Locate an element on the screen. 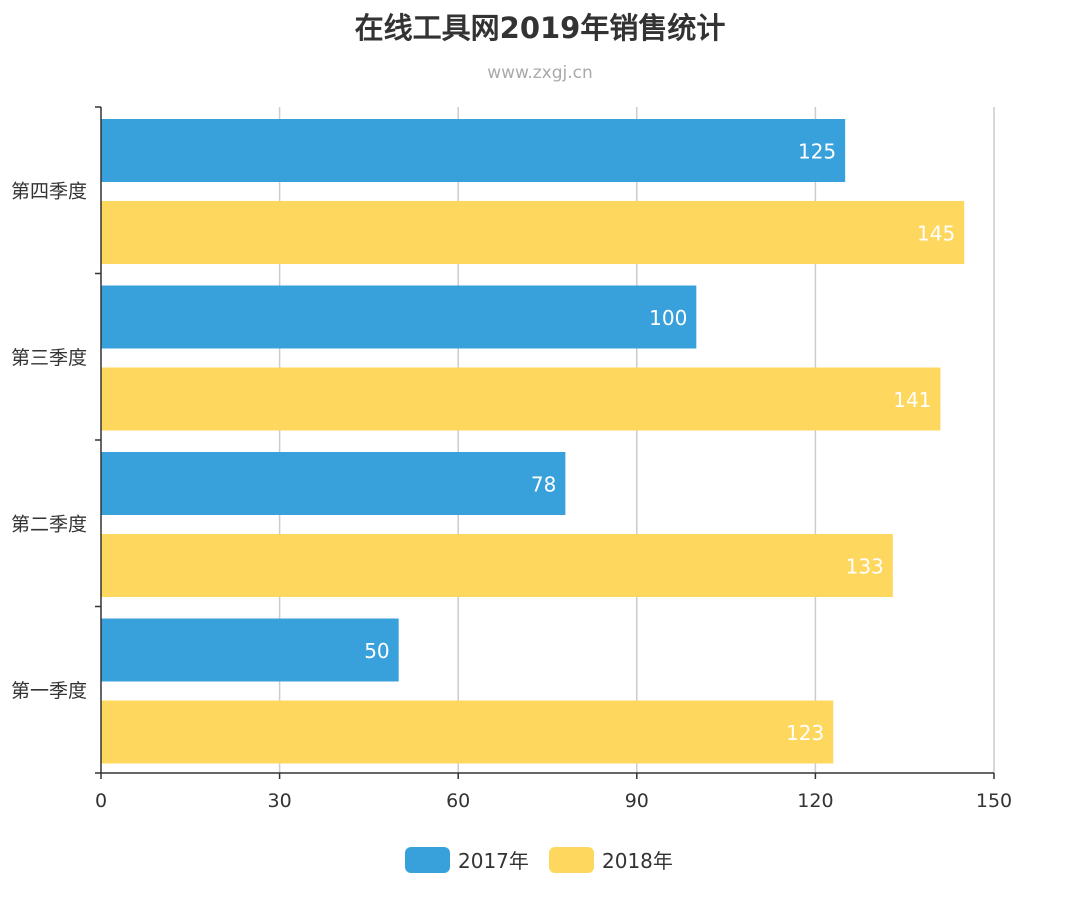 The width and height of the screenshot is (1080, 900). x-tick-label: 0 is located at coordinates (101, 801).